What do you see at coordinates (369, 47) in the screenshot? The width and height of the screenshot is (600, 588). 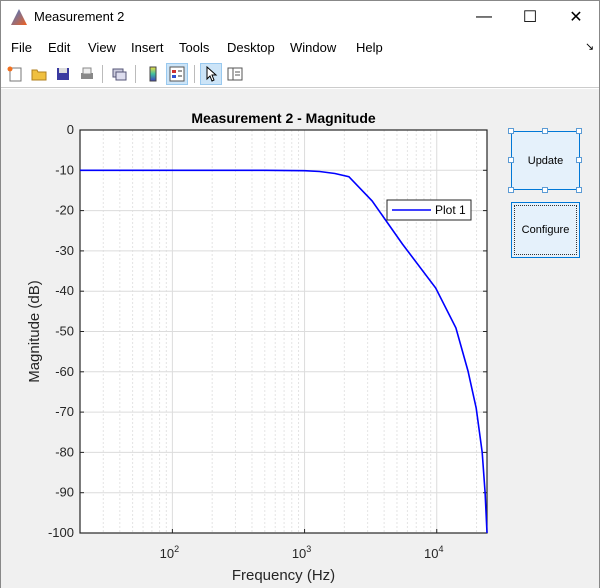 I see `menu-help: Help` at bounding box center [369, 47].